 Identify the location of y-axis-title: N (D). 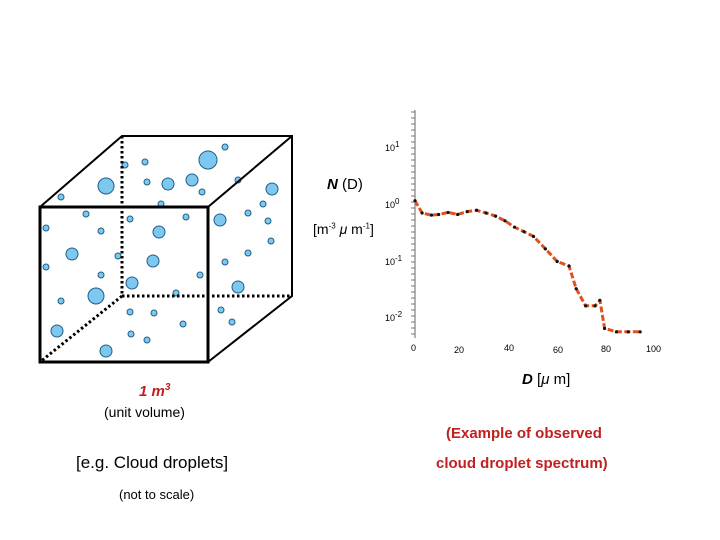
(345, 184).